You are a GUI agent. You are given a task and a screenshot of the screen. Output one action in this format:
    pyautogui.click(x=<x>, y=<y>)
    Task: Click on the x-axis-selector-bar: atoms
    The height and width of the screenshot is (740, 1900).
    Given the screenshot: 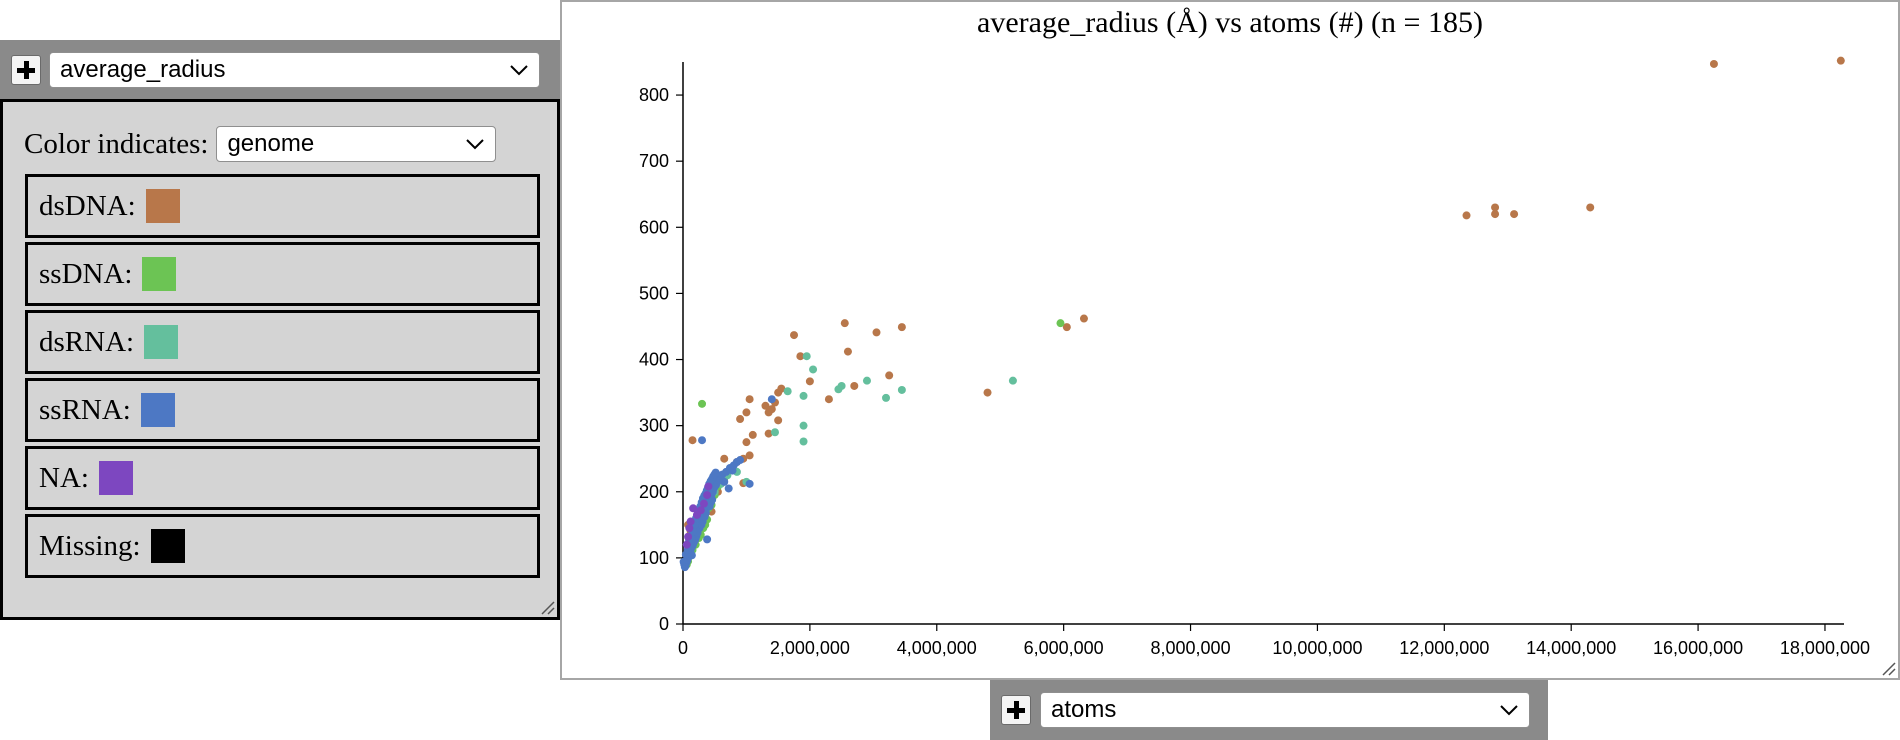 What is the action you would take?
    pyautogui.click(x=1269, y=710)
    